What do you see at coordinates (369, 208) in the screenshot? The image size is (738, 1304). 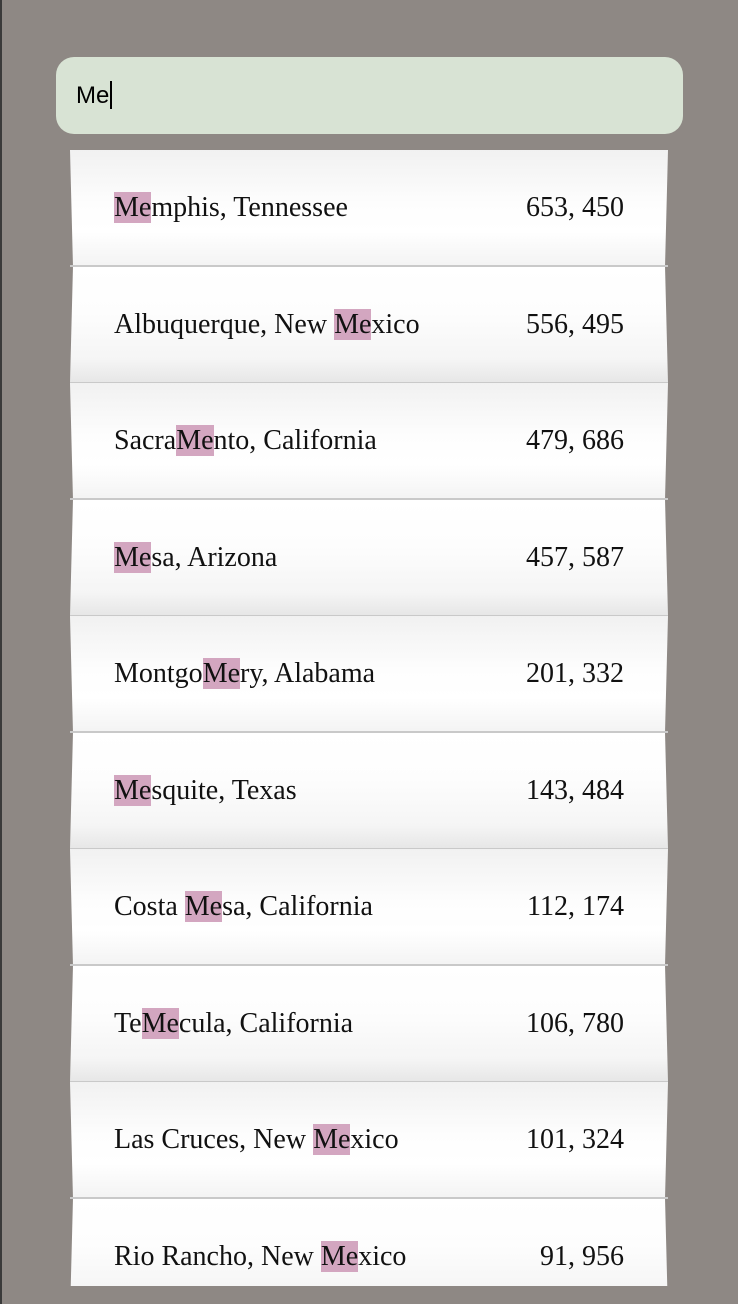 I see `result-row: Memphis, Tennessee 653, 450` at bounding box center [369, 208].